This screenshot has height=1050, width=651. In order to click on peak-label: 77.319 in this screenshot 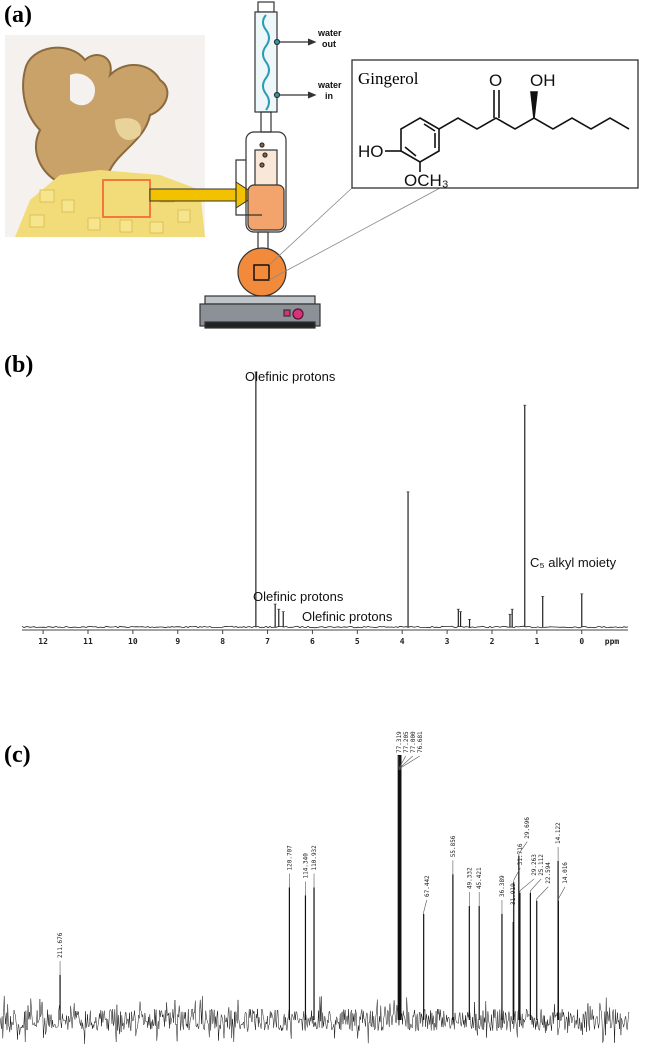, I will do `click(399, 742)`.